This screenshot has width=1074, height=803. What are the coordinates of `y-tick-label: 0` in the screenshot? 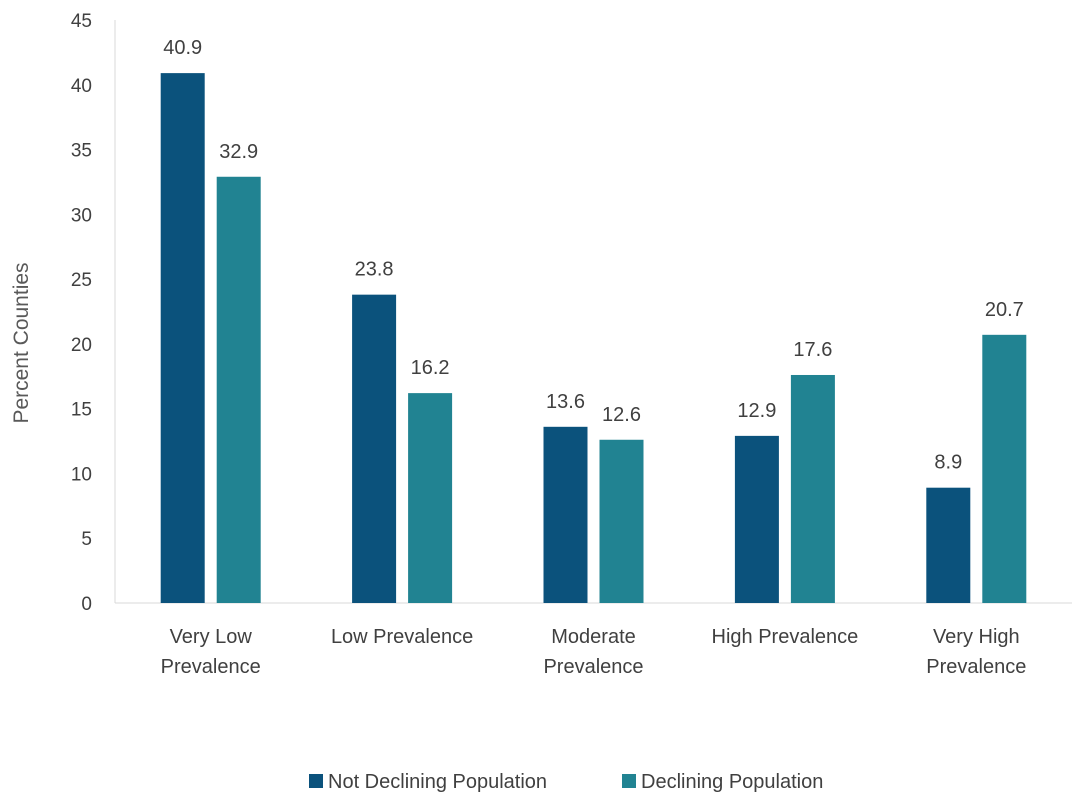 It's located at (86, 604).